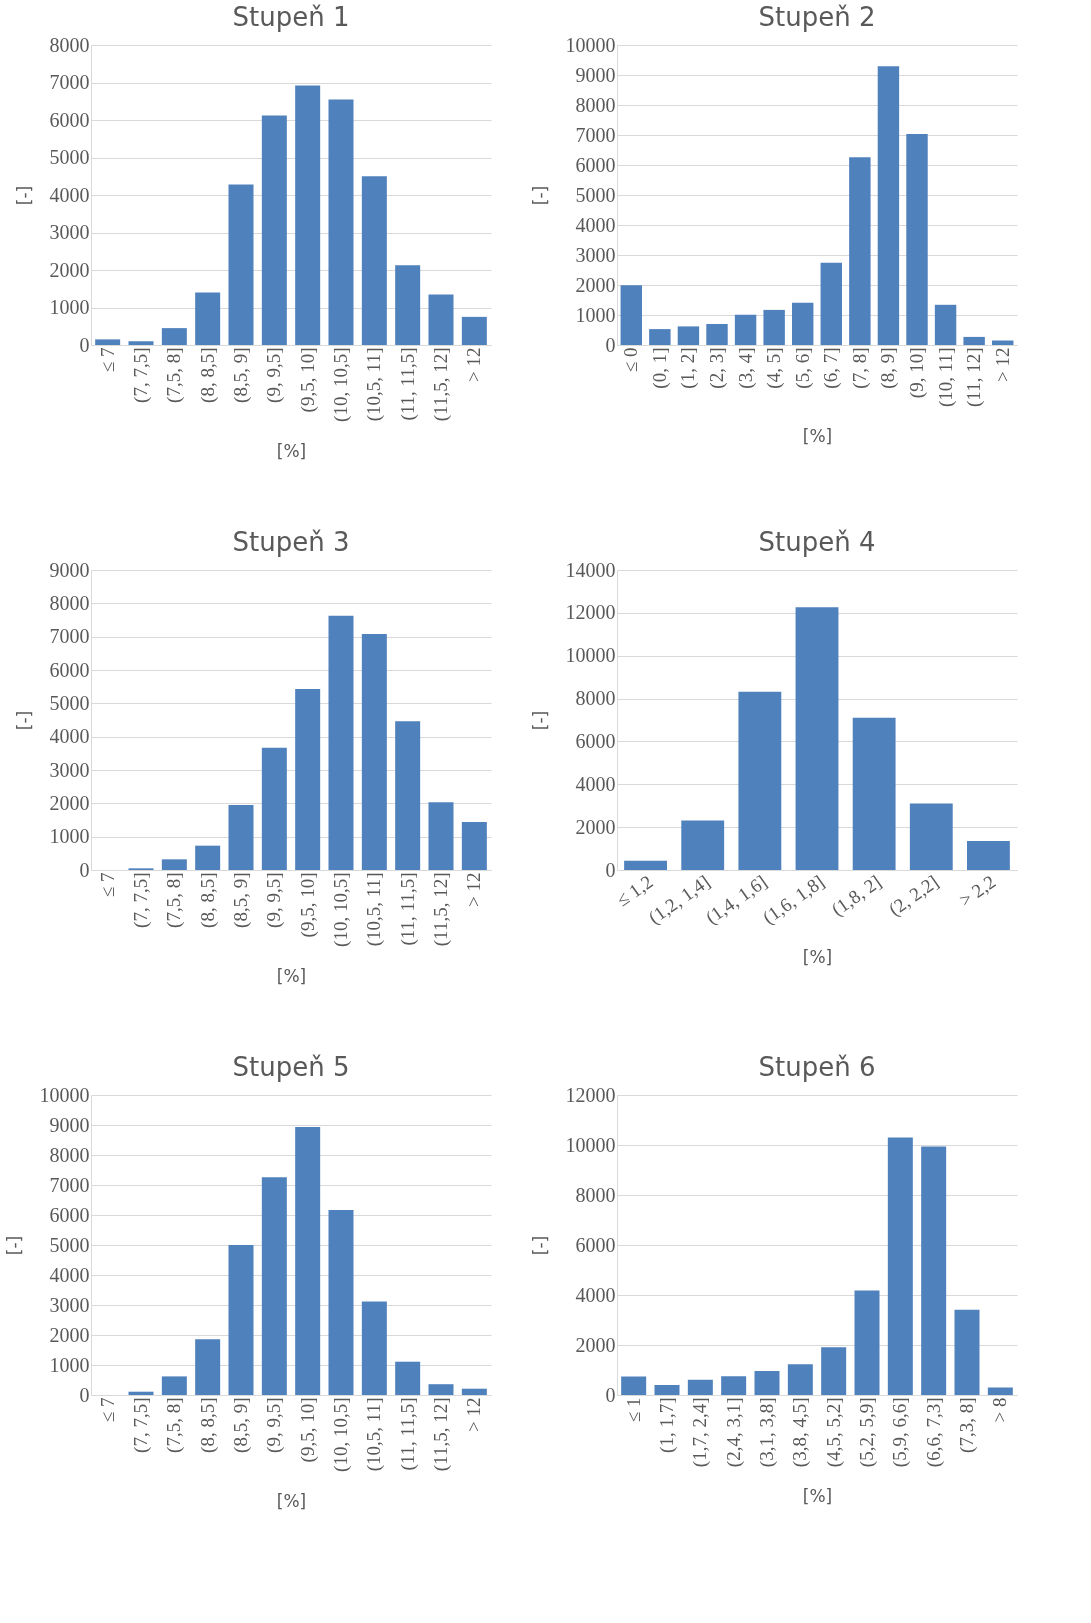 This screenshot has width=1091, height=1623. I want to click on x-tick-label: (1,7, 2,4], so click(700, 1432).